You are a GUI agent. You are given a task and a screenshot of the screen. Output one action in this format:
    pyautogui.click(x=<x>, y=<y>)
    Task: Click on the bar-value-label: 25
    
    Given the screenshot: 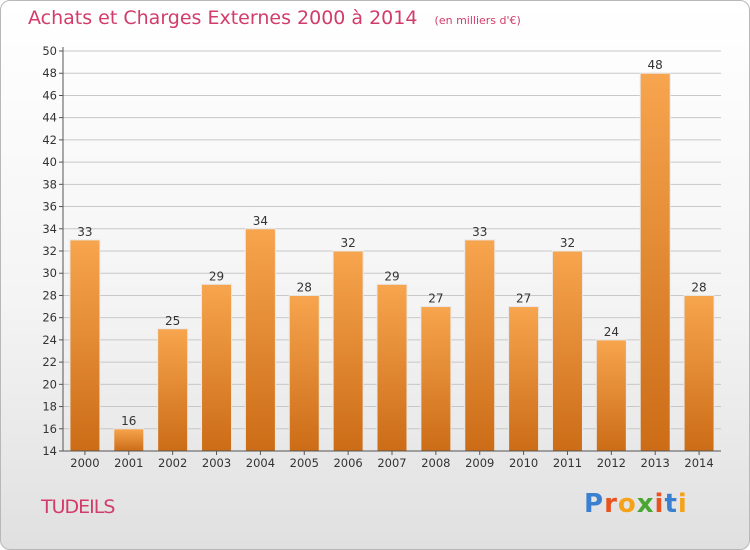 What is the action you would take?
    pyautogui.click(x=172, y=321)
    